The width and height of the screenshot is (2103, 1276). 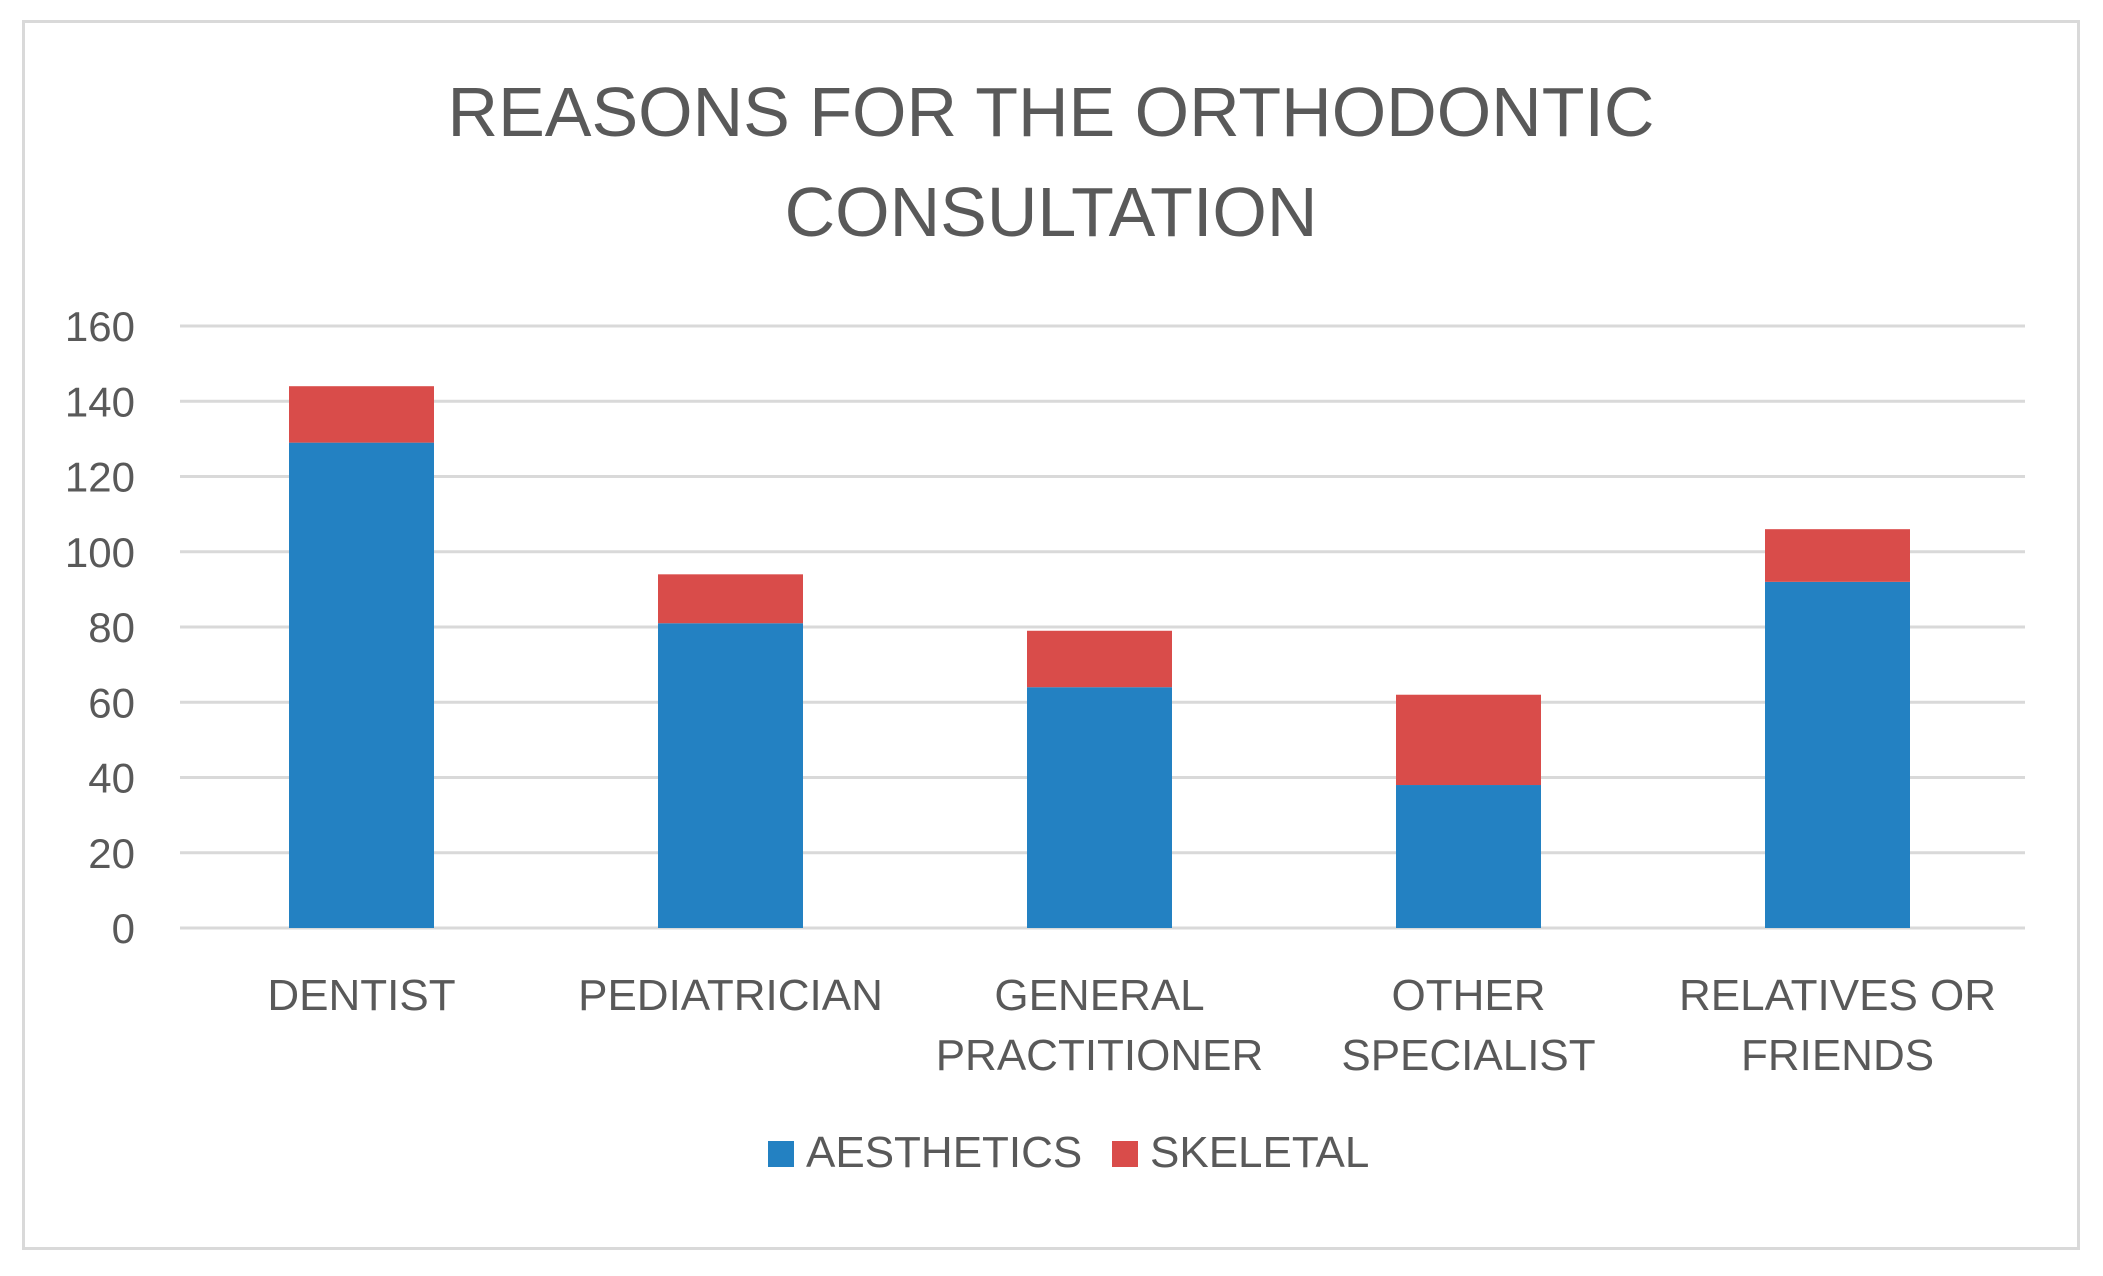 What do you see at coordinates (1099, 995) in the screenshot?
I see `x-category-label: GENERAL` at bounding box center [1099, 995].